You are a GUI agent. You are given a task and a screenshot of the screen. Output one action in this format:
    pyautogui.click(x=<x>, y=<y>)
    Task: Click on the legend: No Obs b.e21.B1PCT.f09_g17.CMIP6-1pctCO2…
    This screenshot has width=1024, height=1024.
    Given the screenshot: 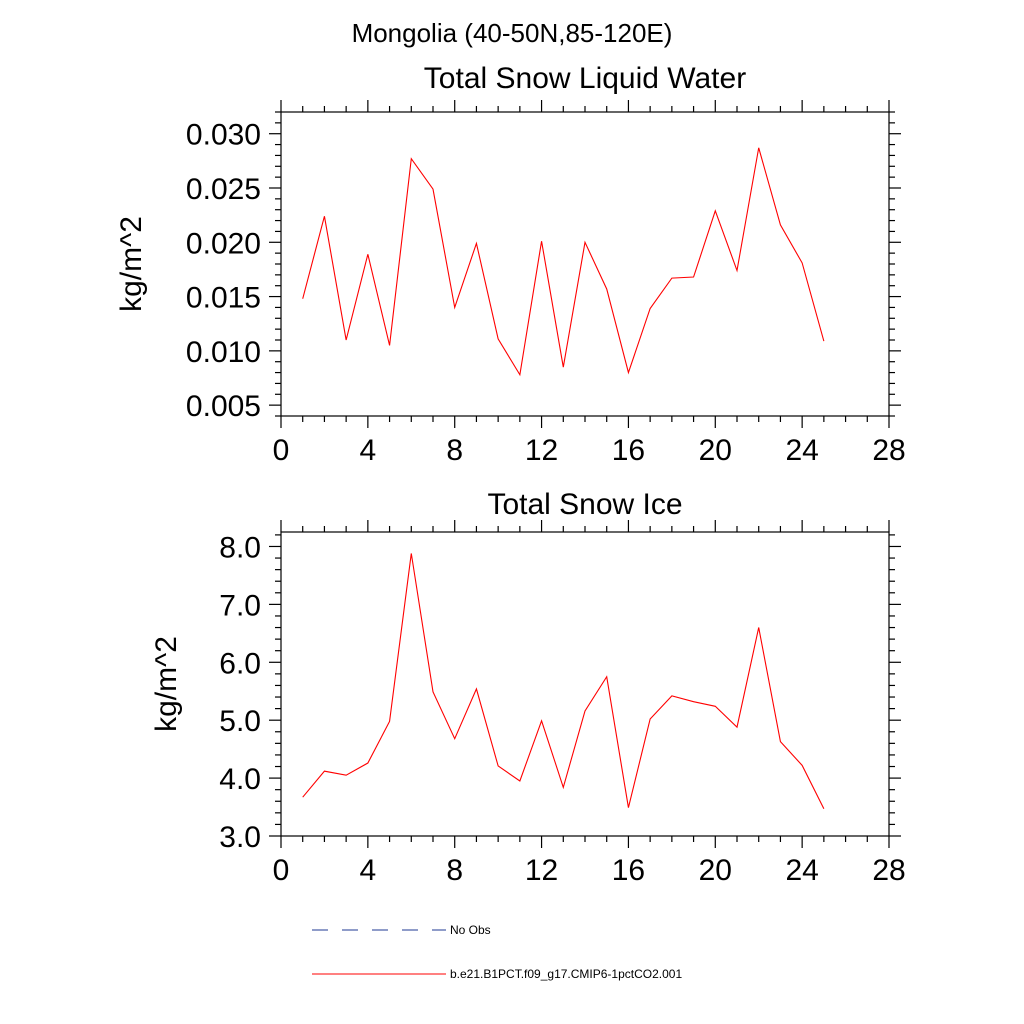 What is the action you would take?
    pyautogui.click(x=497, y=952)
    